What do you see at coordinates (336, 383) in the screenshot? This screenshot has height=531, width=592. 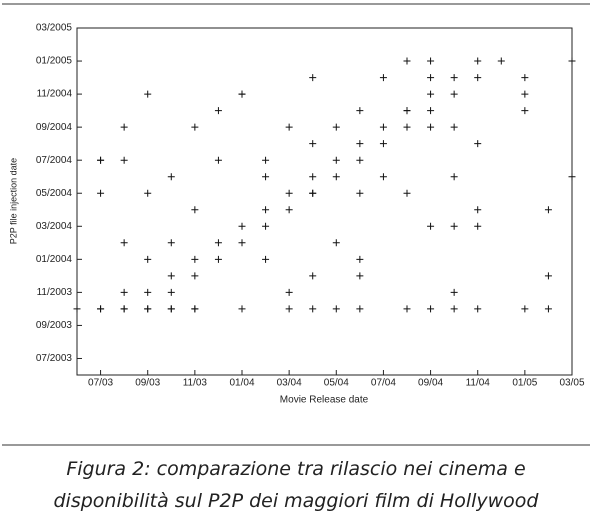 I see `x-tick-label: 05/04` at bounding box center [336, 383].